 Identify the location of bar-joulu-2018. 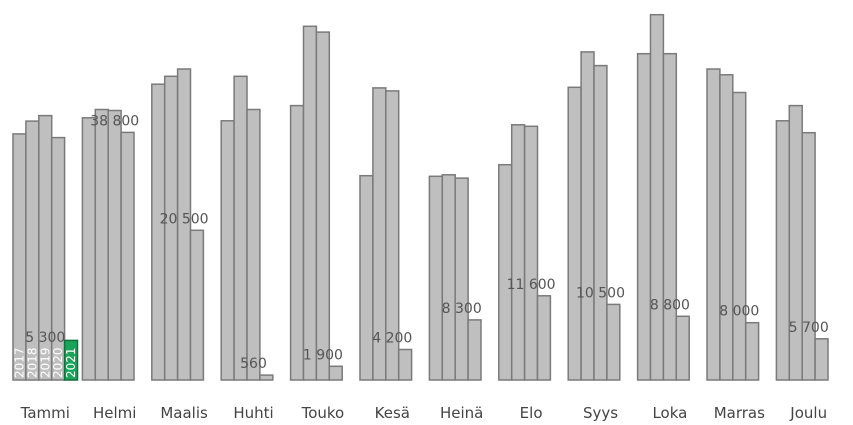
(795, 242).